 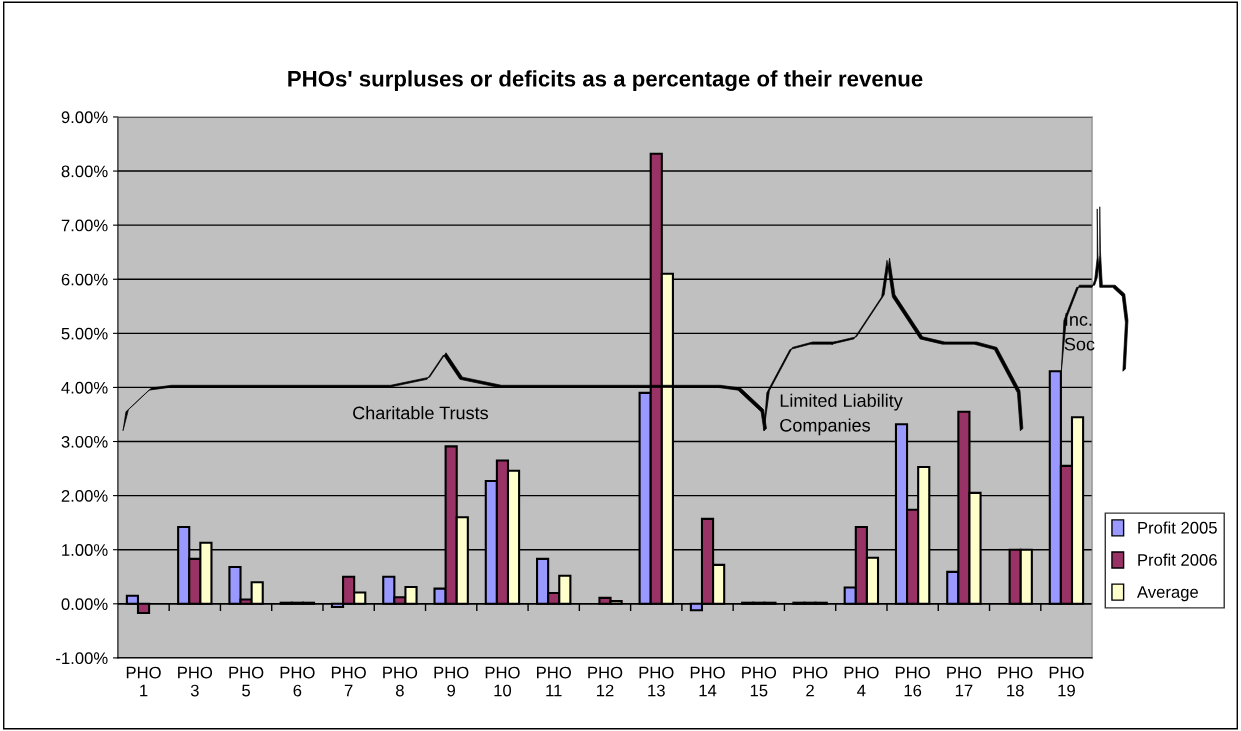 What do you see at coordinates (84, 441) in the screenshot?
I see `y-tick-label: 3.00%` at bounding box center [84, 441].